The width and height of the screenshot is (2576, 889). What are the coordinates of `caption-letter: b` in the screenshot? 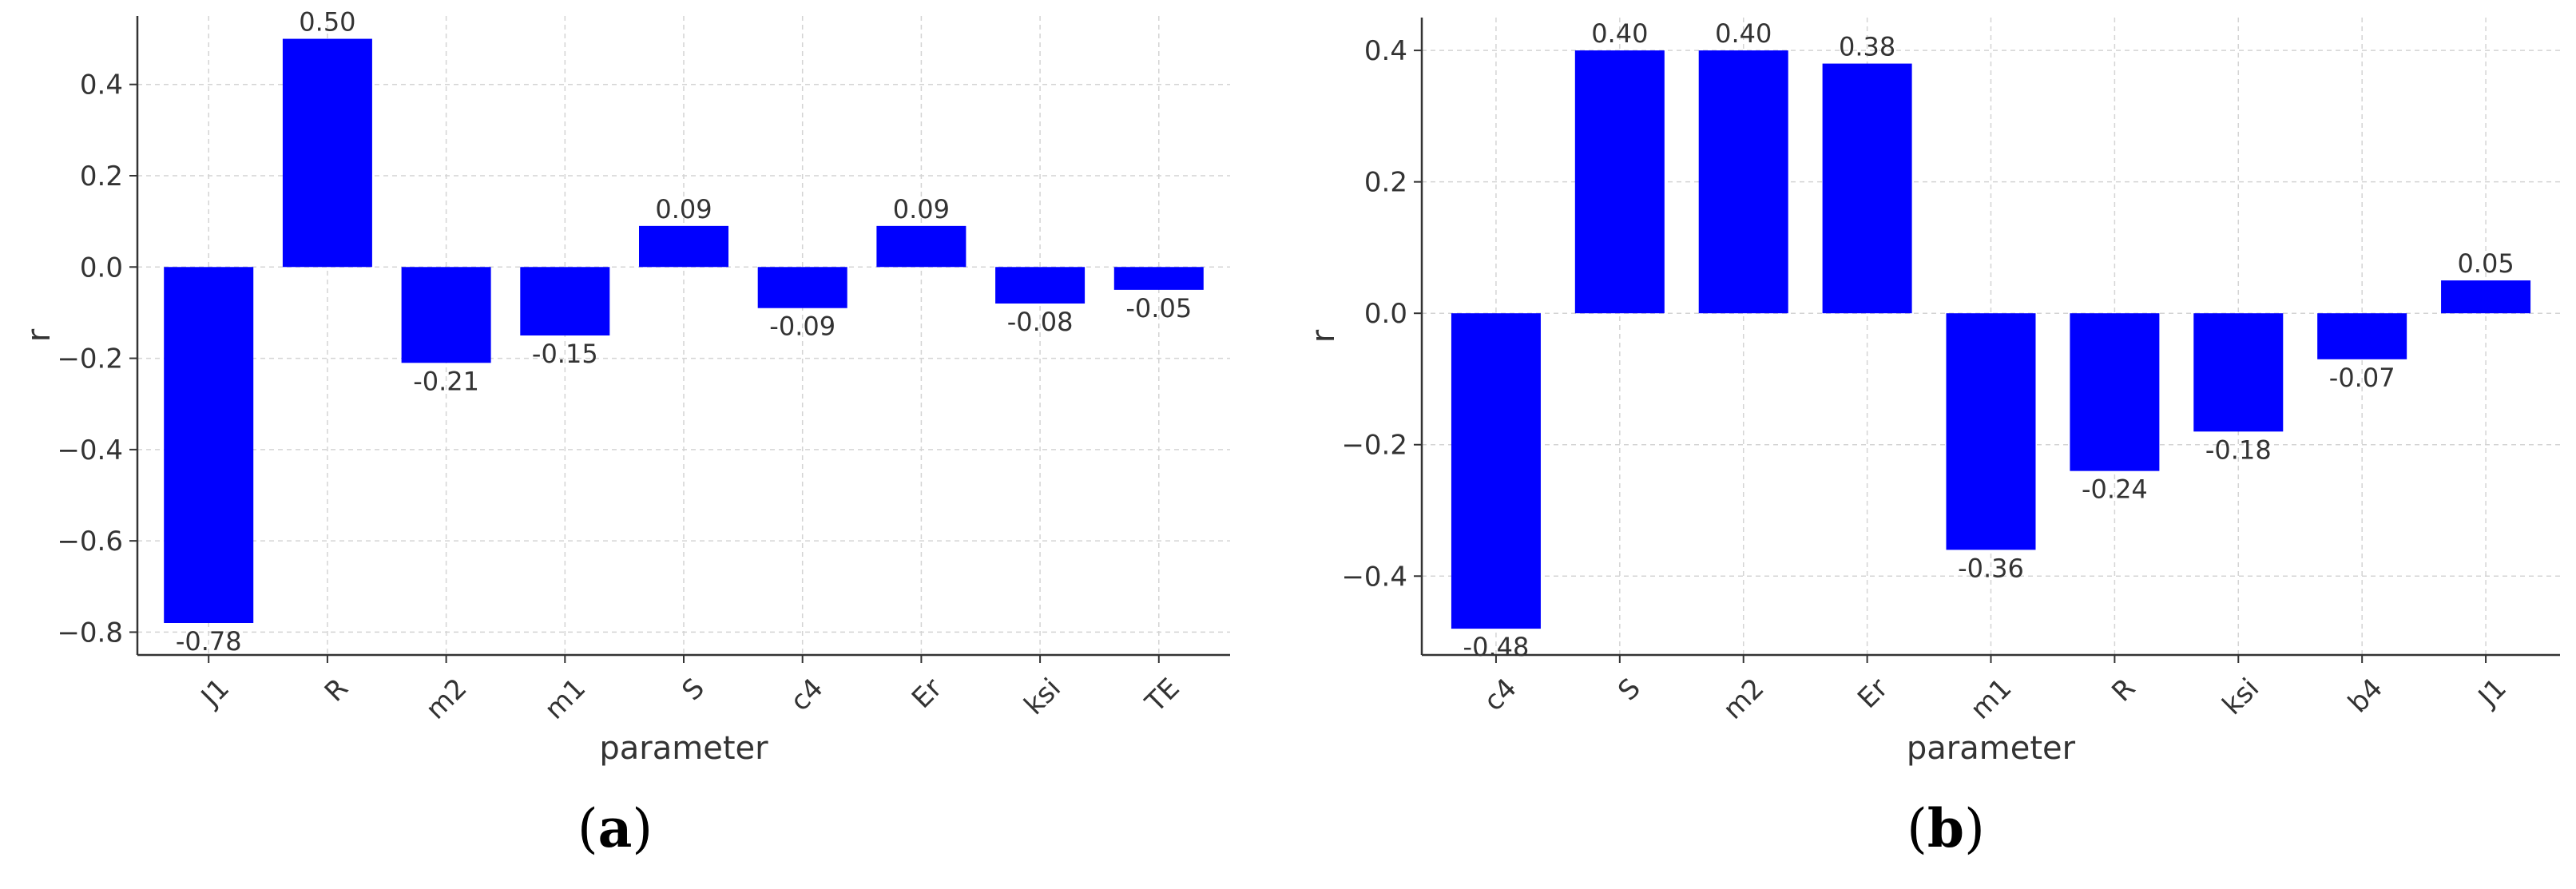 It's located at (1945, 828).